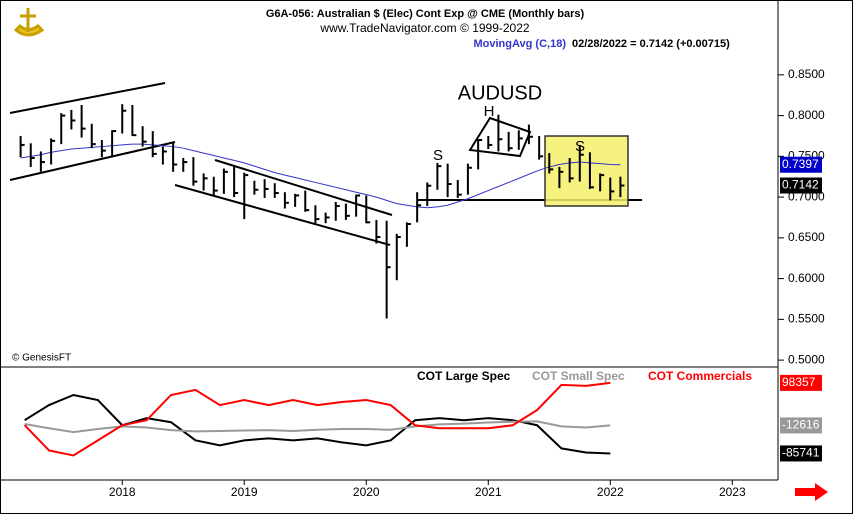 This screenshot has height=514, width=853. I want to click on value-tag: 0.7397, so click(800, 164).